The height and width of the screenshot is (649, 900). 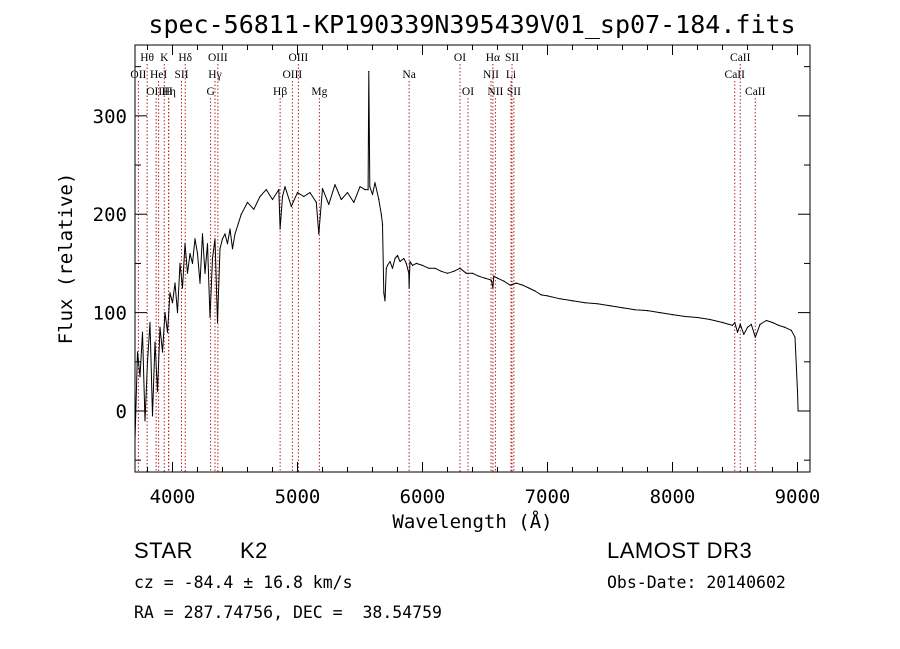 I want to click on spectral-line-label: Na, so click(x=408, y=75).